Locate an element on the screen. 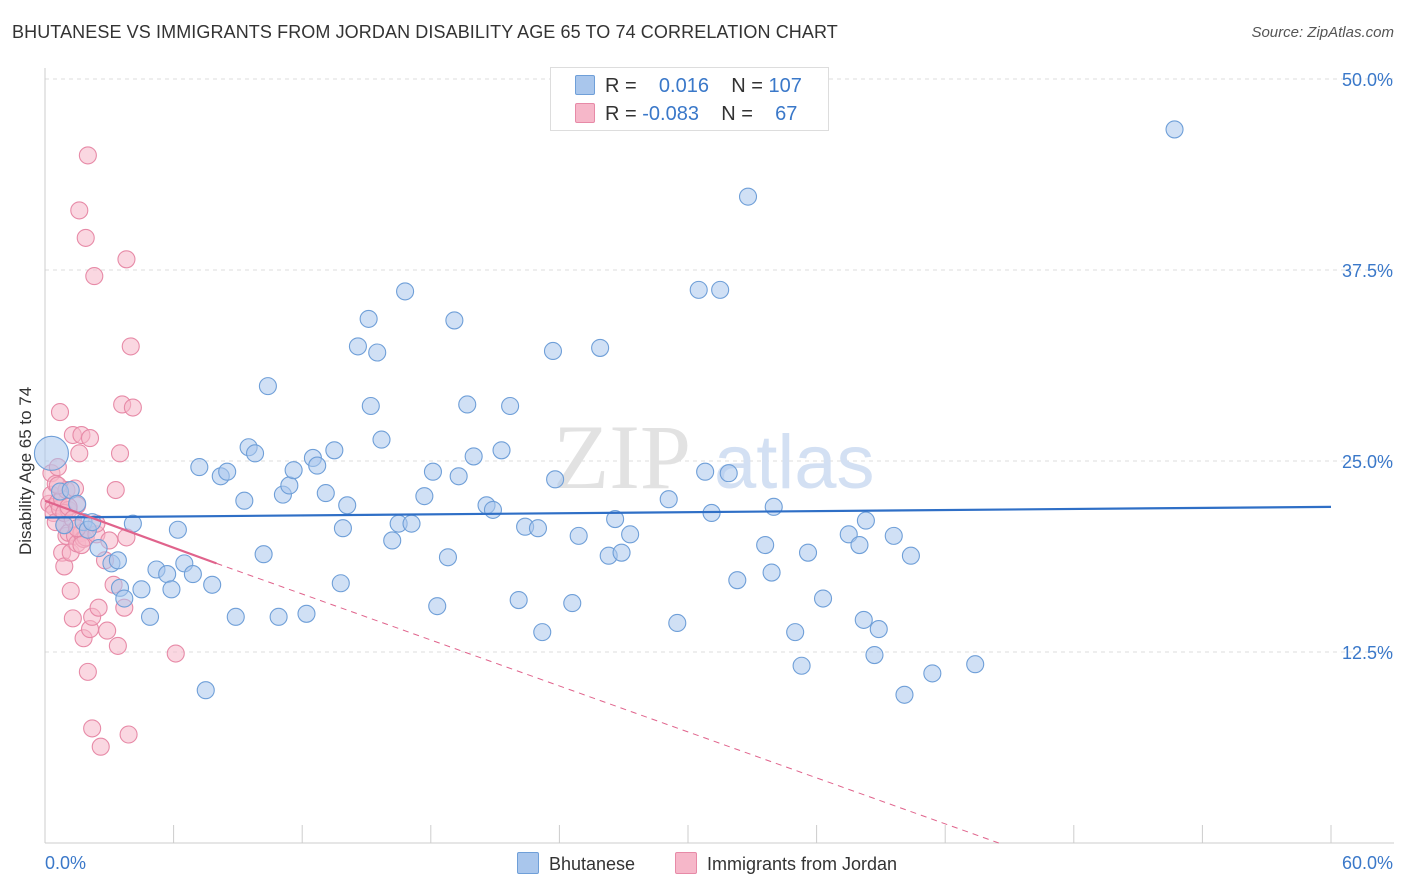  legend-n-value: 107 is located at coordinates (785, 86).